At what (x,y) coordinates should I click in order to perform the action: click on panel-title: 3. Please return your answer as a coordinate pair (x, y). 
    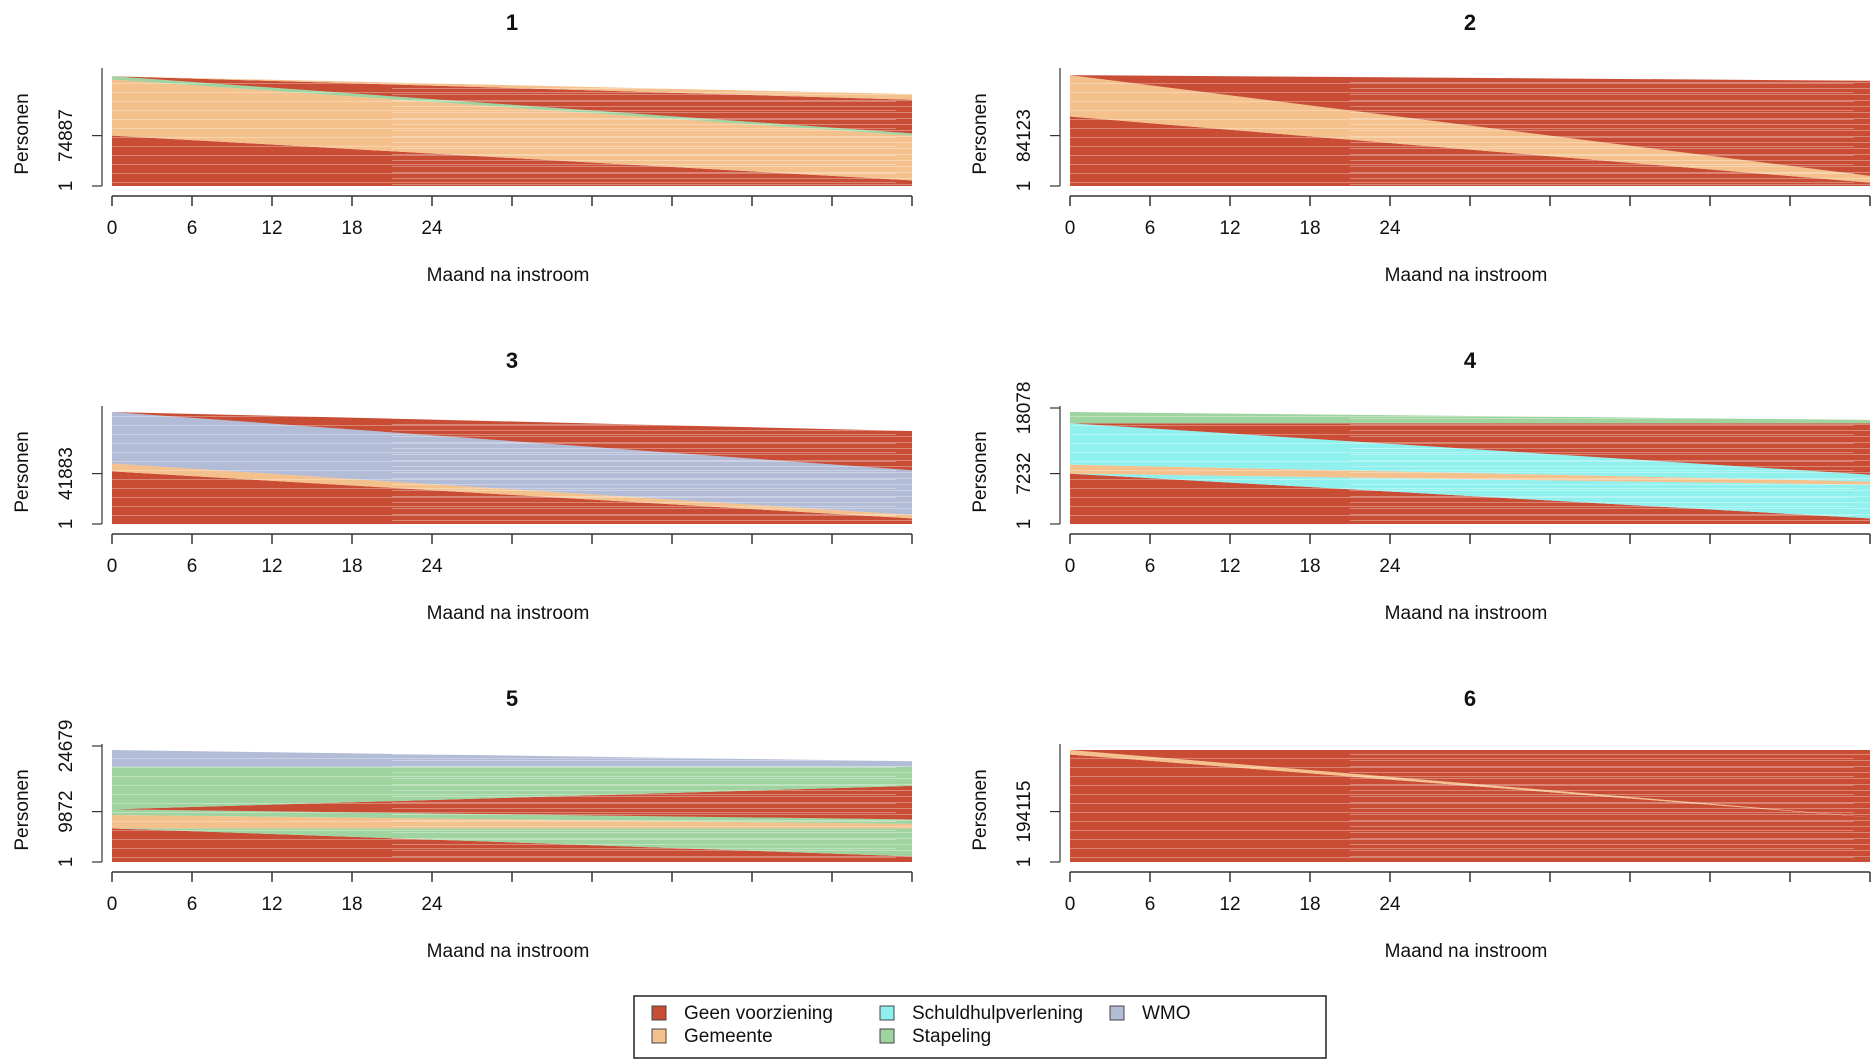
    Looking at the image, I should click on (512, 360).